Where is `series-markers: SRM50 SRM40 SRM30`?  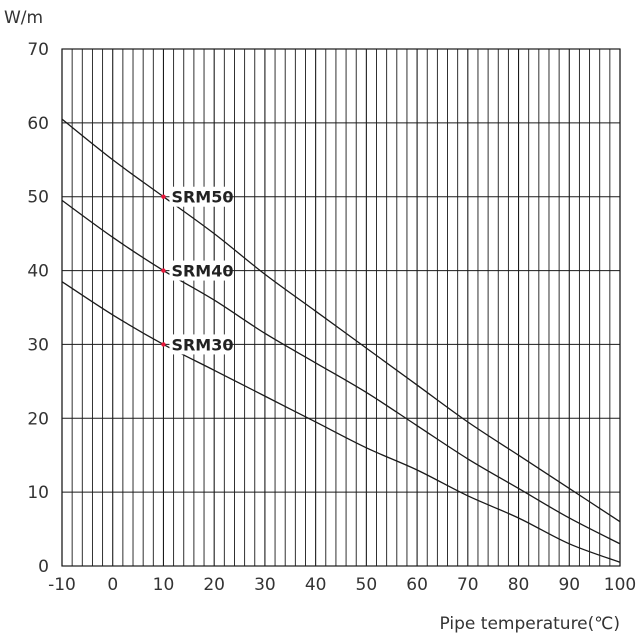 series-markers: SRM50 SRM40 SRM30 is located at coordinates (197, 270).